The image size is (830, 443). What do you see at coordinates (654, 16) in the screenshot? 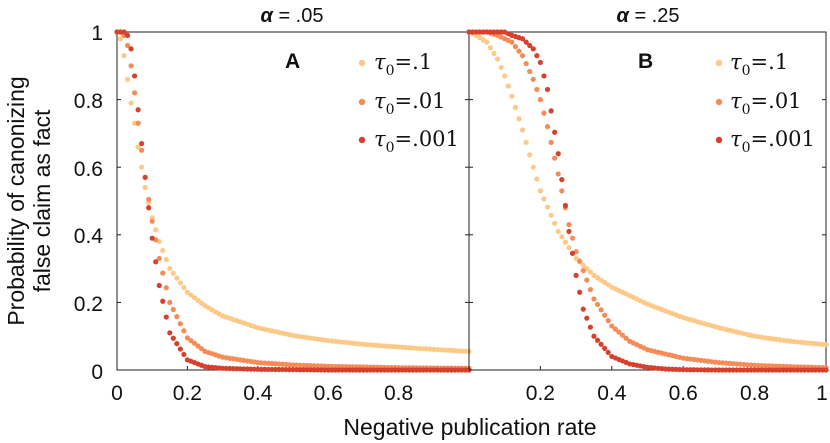
I see `alpha-value: = .25` at bounding box center [654, 16].